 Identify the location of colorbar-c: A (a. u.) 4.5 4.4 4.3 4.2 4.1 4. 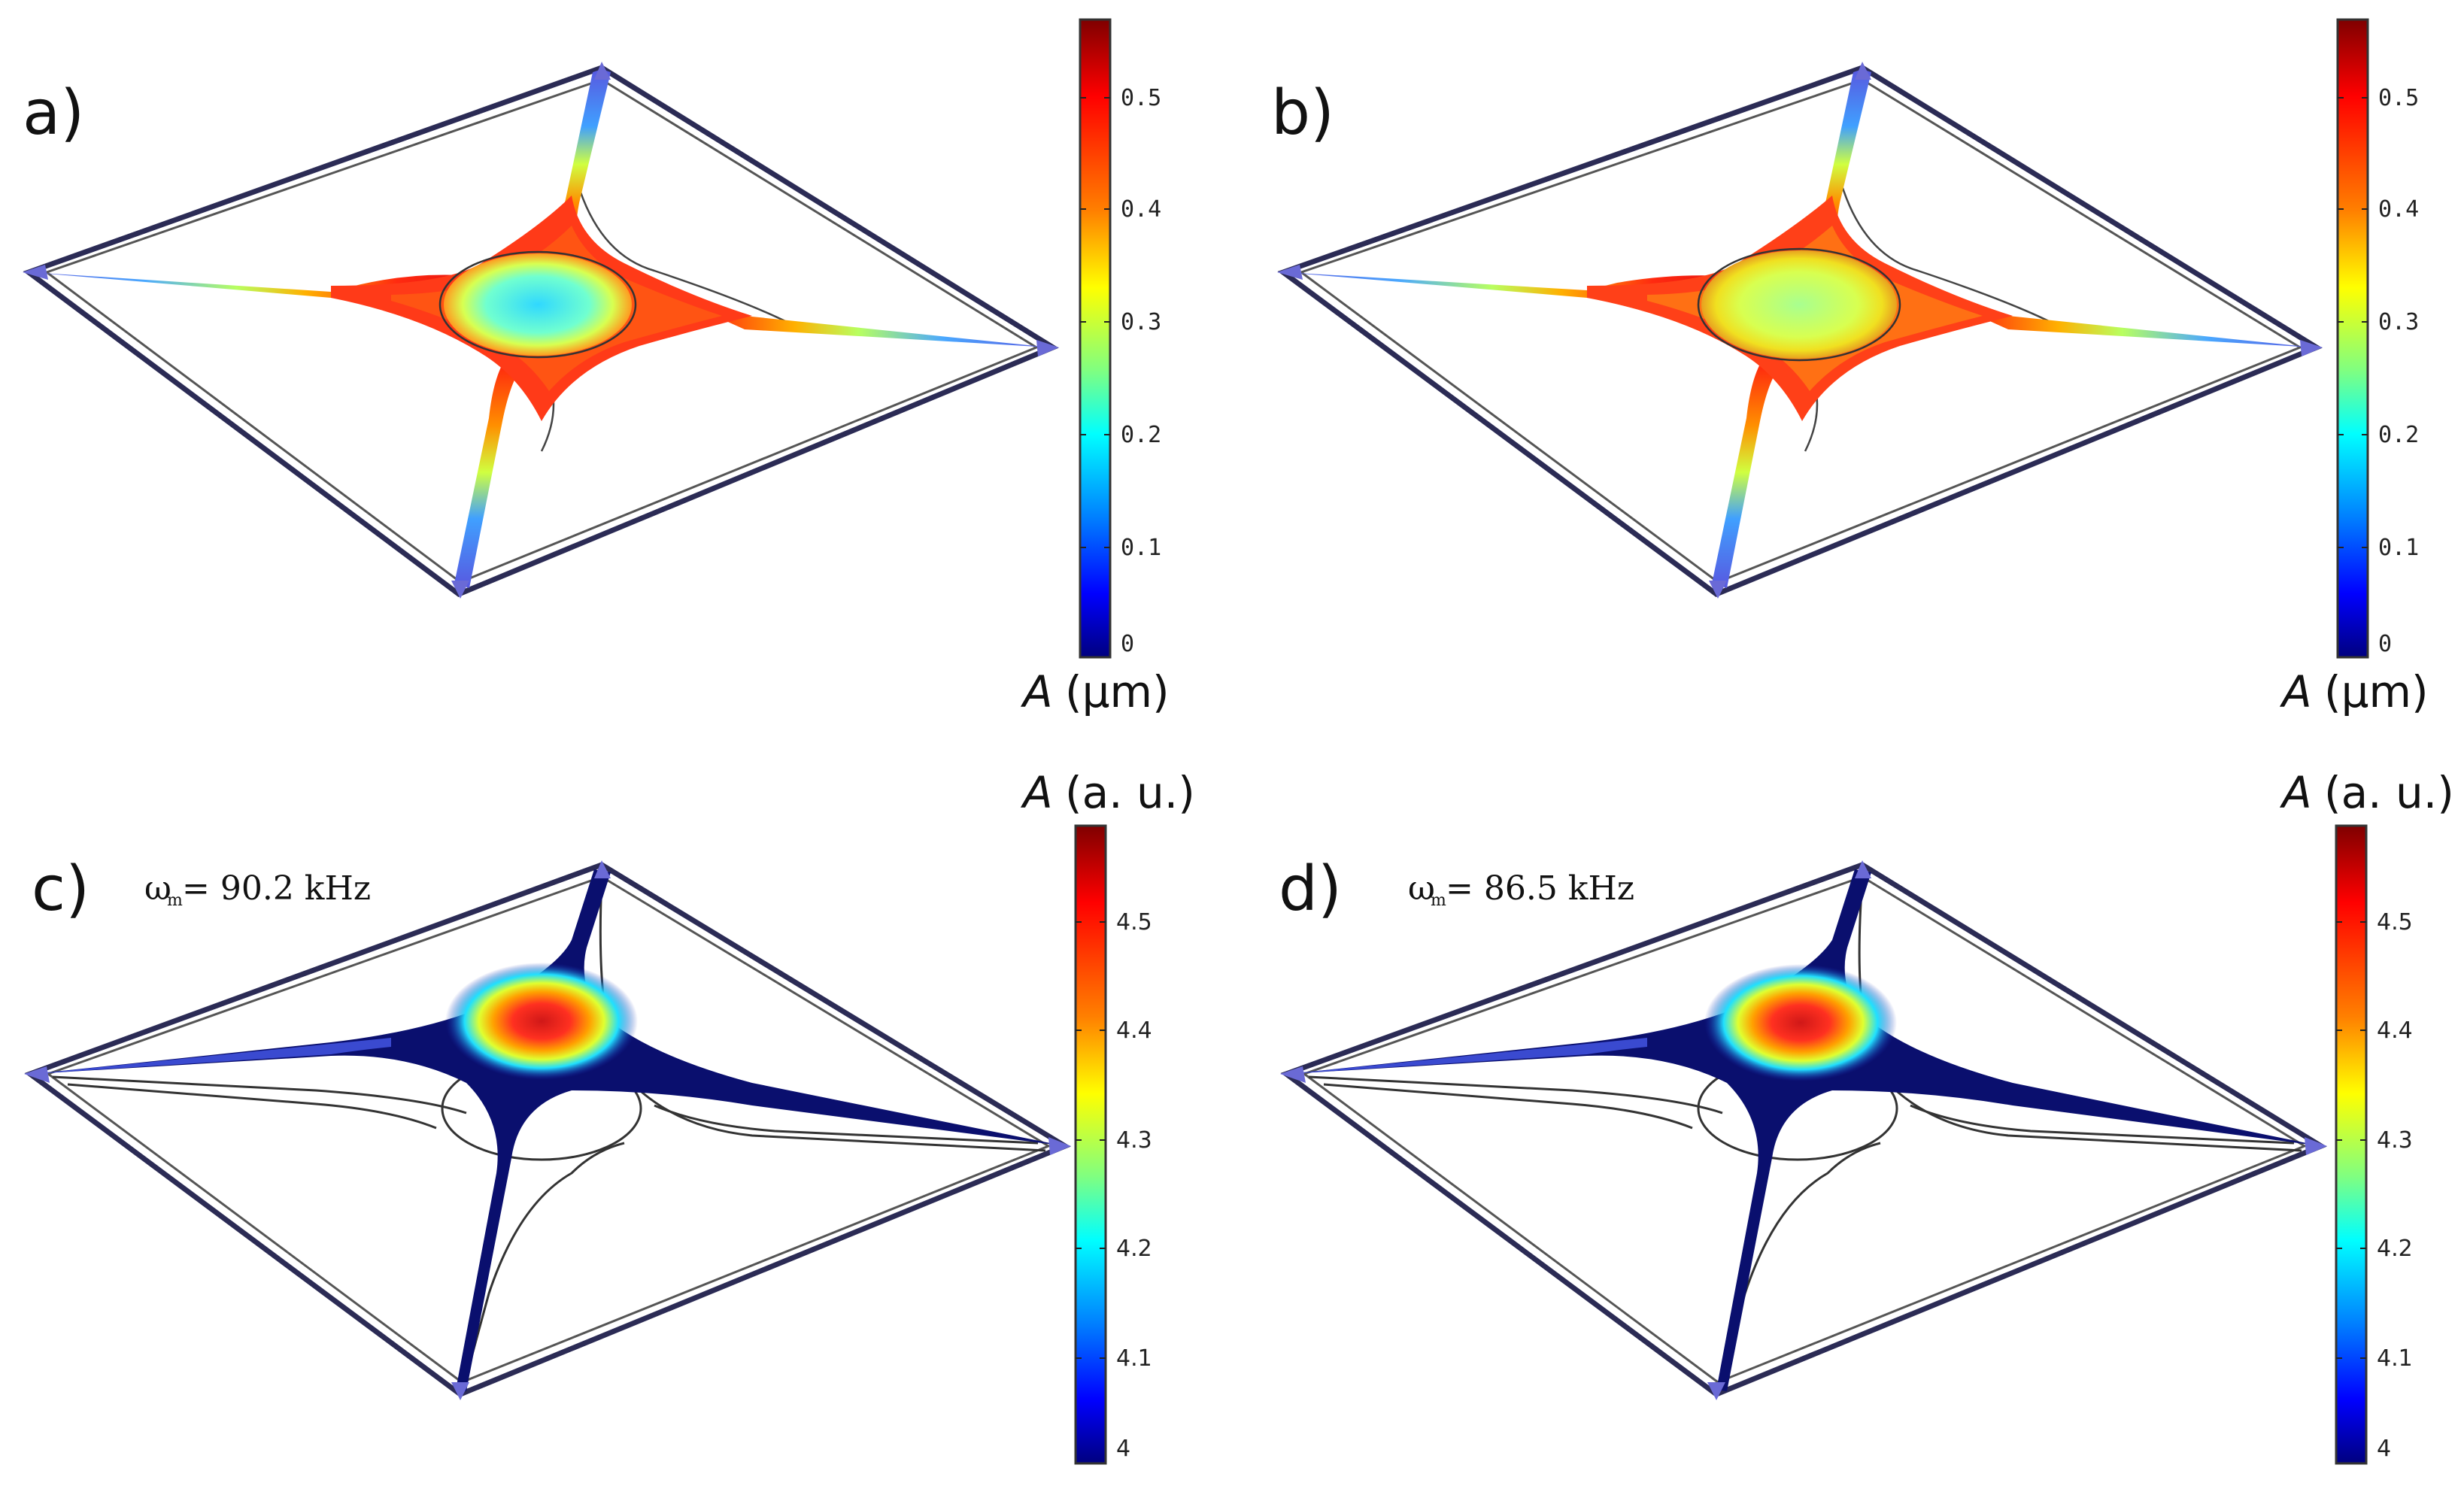
(1107, 1116).